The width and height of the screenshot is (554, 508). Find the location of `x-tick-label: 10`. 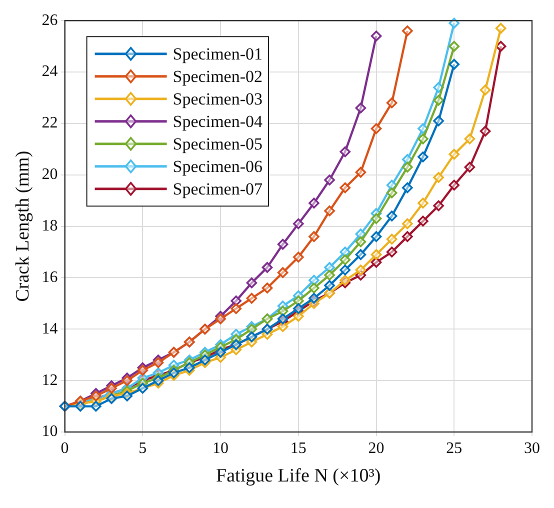

x-tick-label: 10 is located at coordinates (220, 448).